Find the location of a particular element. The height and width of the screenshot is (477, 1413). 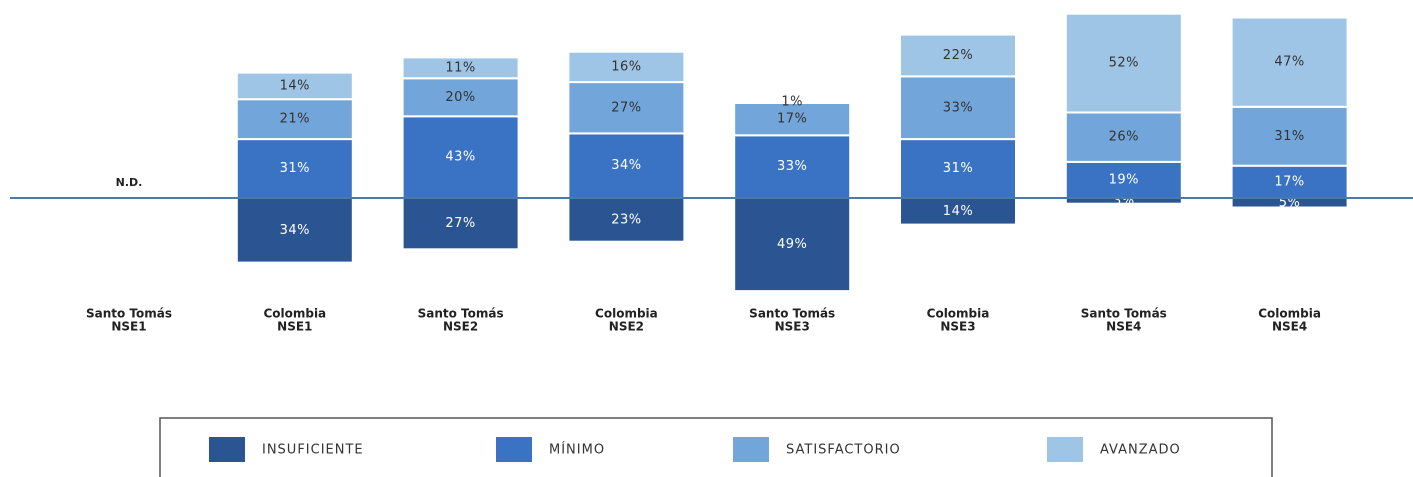

value-label: 52% is located at coordinates (1124, 63).